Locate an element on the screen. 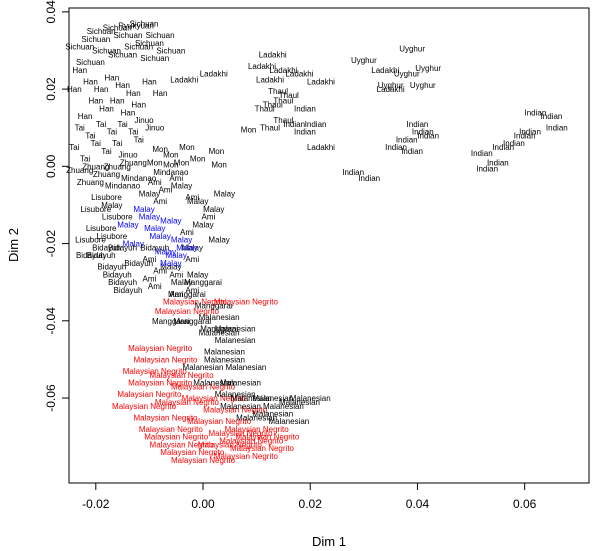 The height and width of the screenshot is (551, 600). x-axis-label: Dim 1 is located at coordinates (329, 541).